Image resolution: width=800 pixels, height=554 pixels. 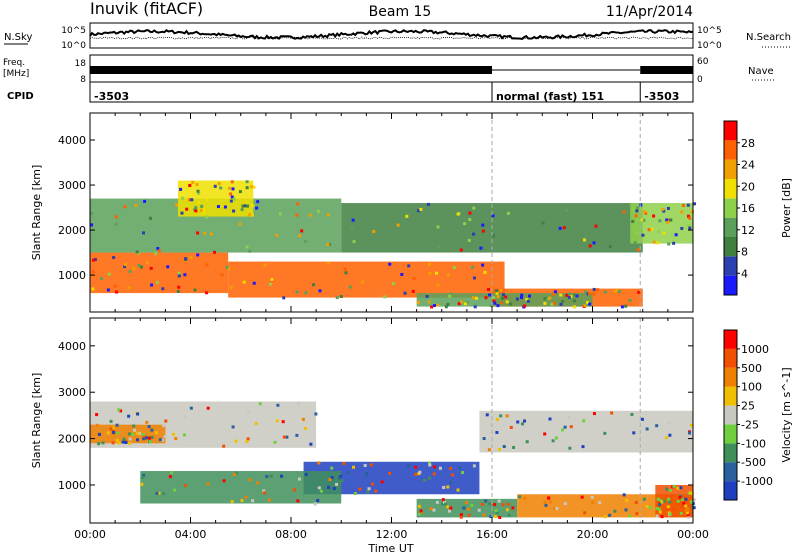 What do you see at coordinates (748, 208) in the screenshot?
I see `colorbar-tick-label: 16` at bounding box center [748, 208].